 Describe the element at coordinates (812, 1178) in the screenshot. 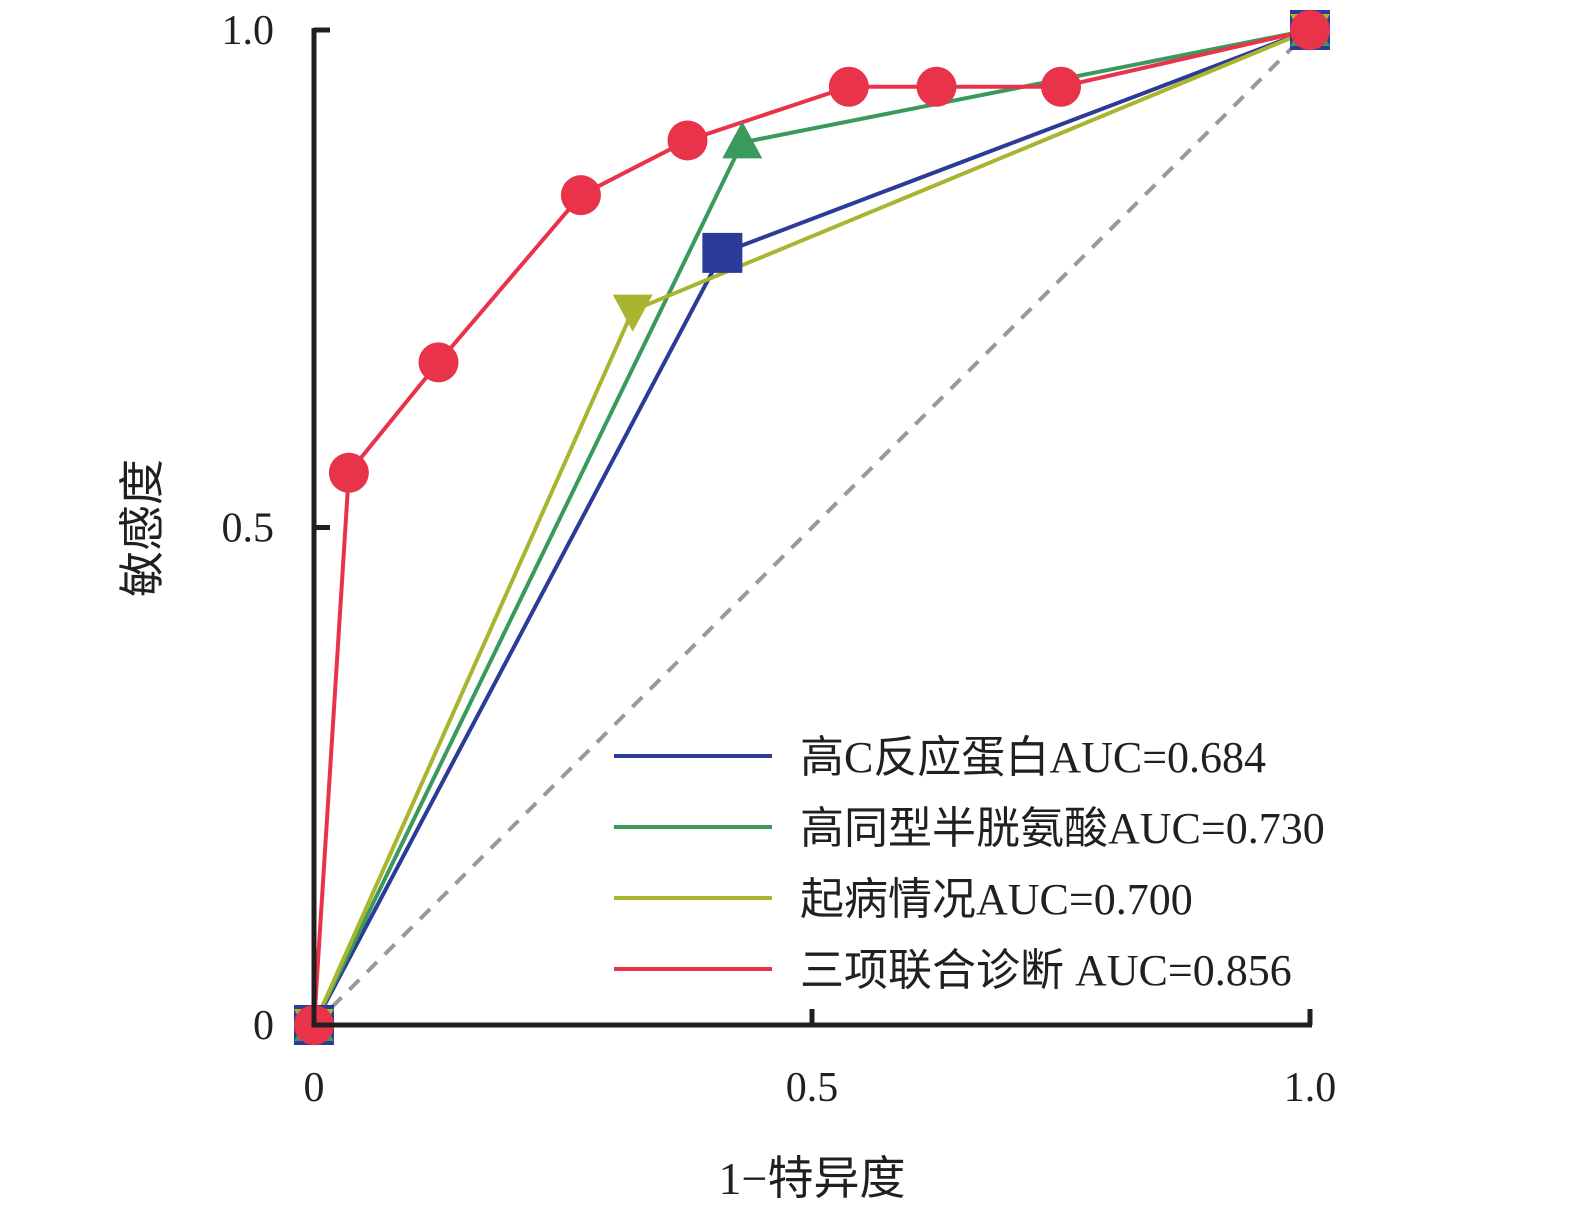

I see `x-axis-label: 1−特异度` at that location.